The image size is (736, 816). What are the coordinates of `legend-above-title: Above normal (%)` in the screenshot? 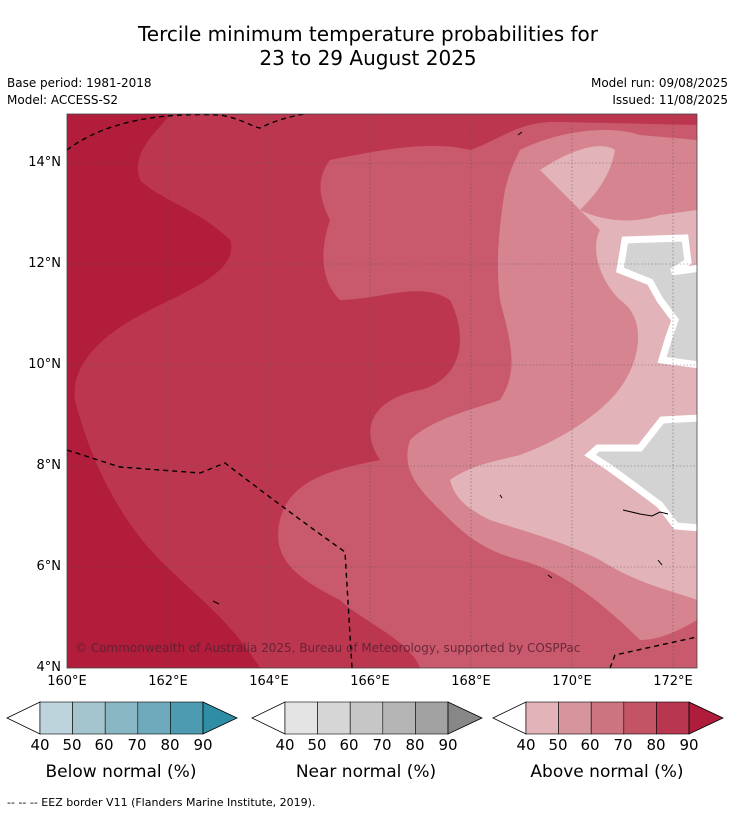 It's located at (607, 772).